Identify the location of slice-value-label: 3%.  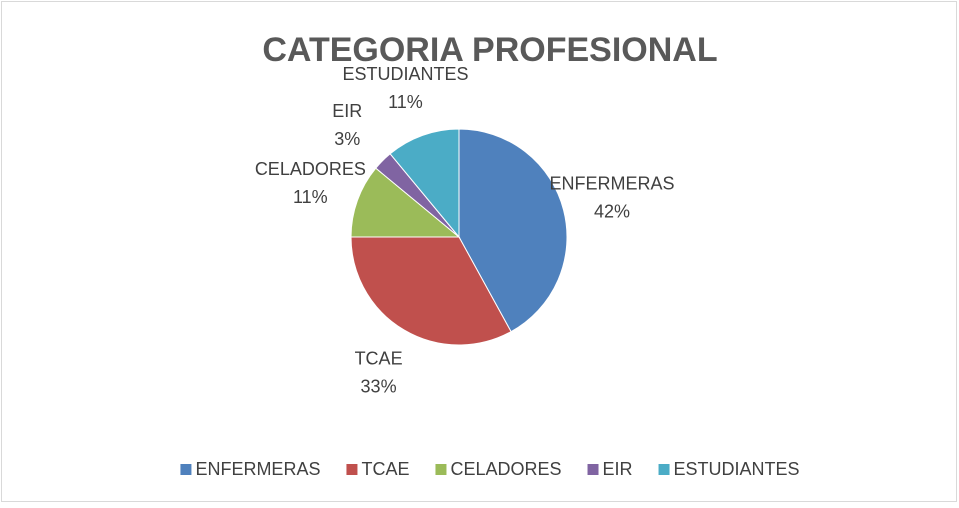
(347, 139).